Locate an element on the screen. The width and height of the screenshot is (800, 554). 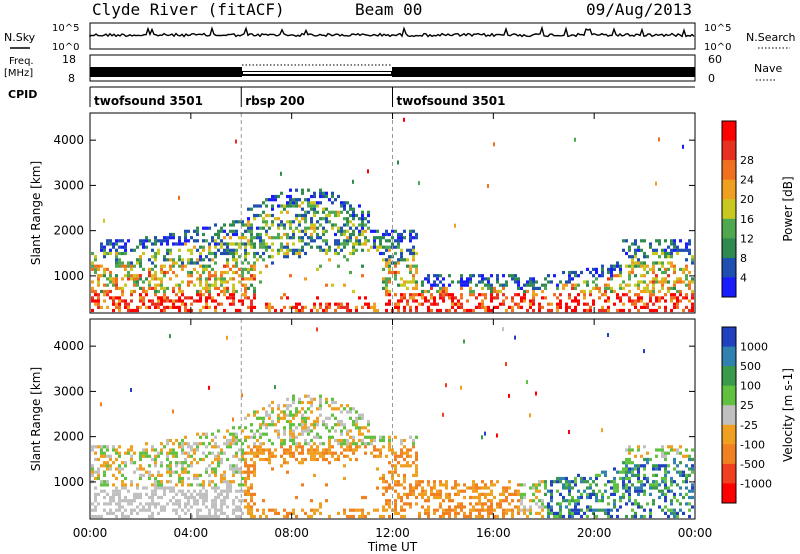
power-y-tick-label: 4000 is located at coordinates (68, 140).